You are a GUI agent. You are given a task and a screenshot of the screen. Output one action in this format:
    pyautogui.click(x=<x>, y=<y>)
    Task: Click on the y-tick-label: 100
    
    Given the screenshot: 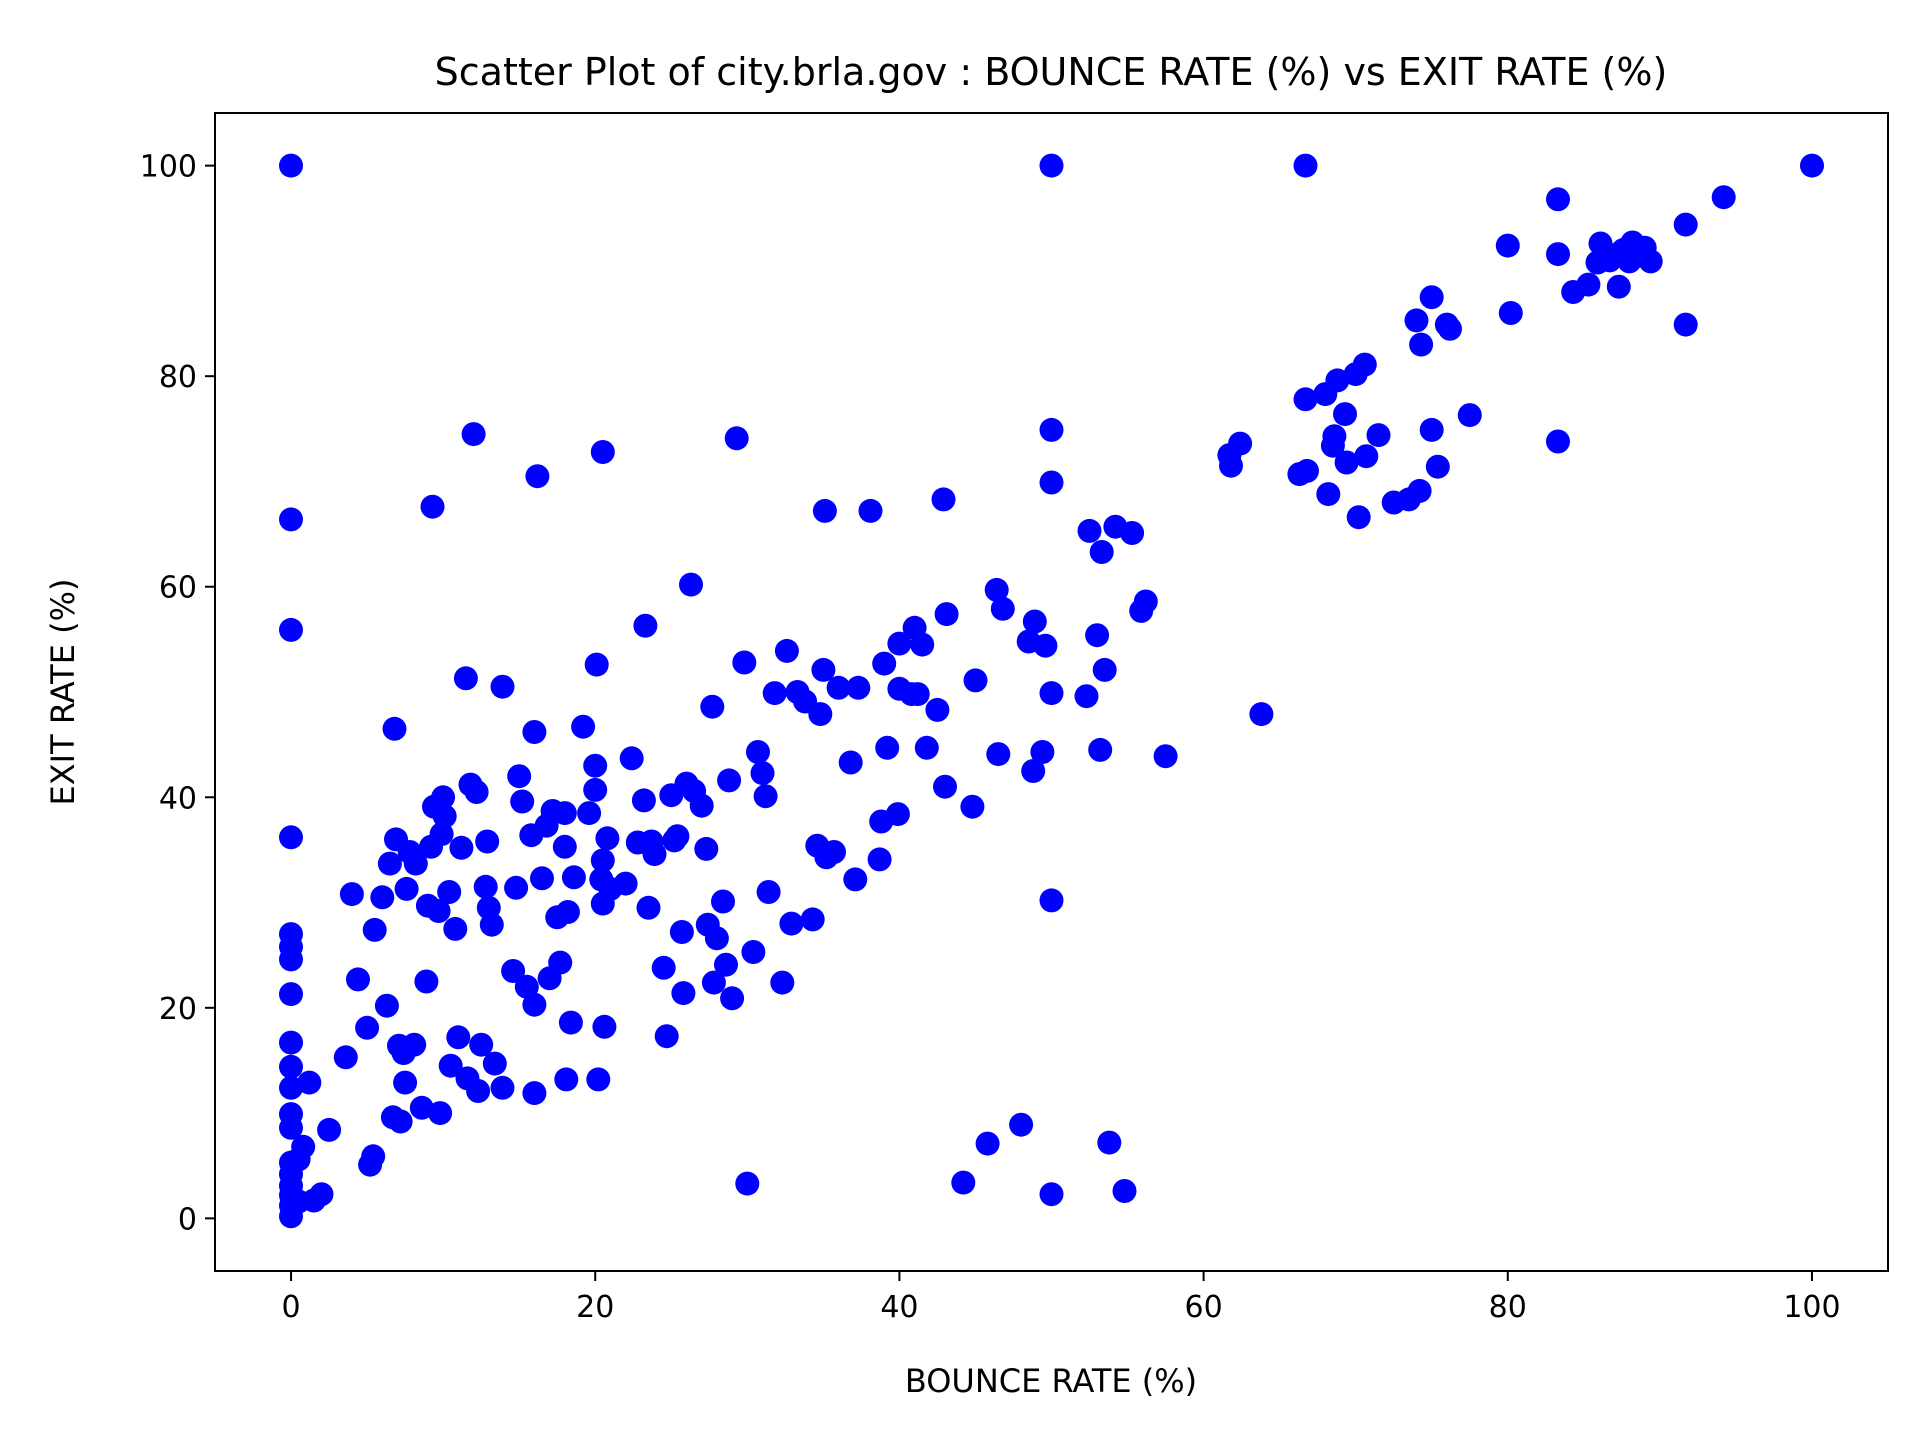 What is the action you would take?
    pyautogui.click(x=168, y=167)
    